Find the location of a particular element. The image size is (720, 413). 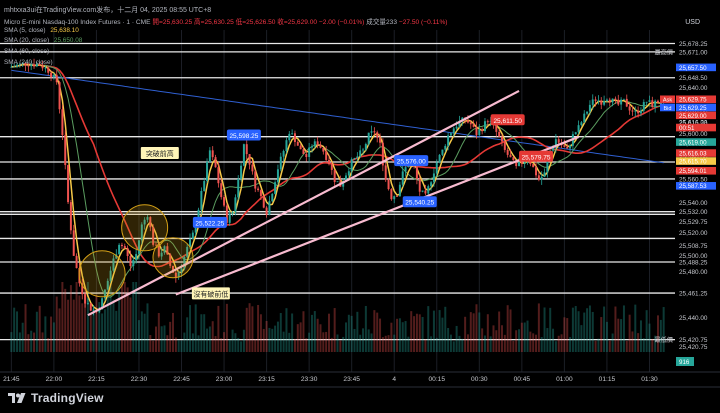

indicator-value: 25,650.08 is located at coordinates (68, 40).